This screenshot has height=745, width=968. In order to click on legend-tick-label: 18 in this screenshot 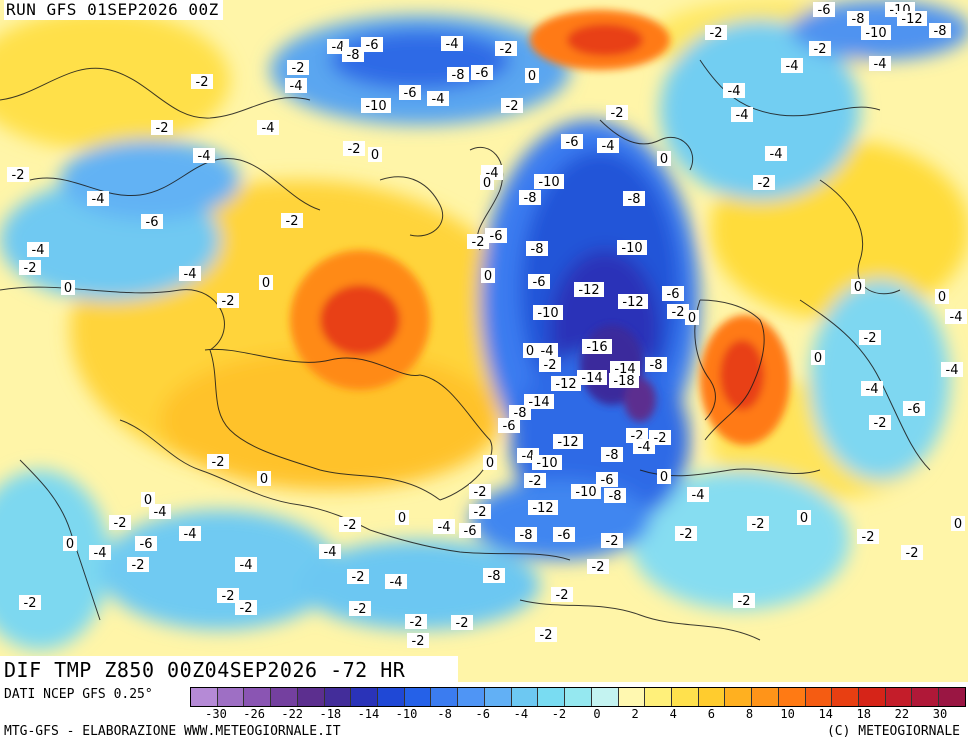, I will do `click(864, 714)`.